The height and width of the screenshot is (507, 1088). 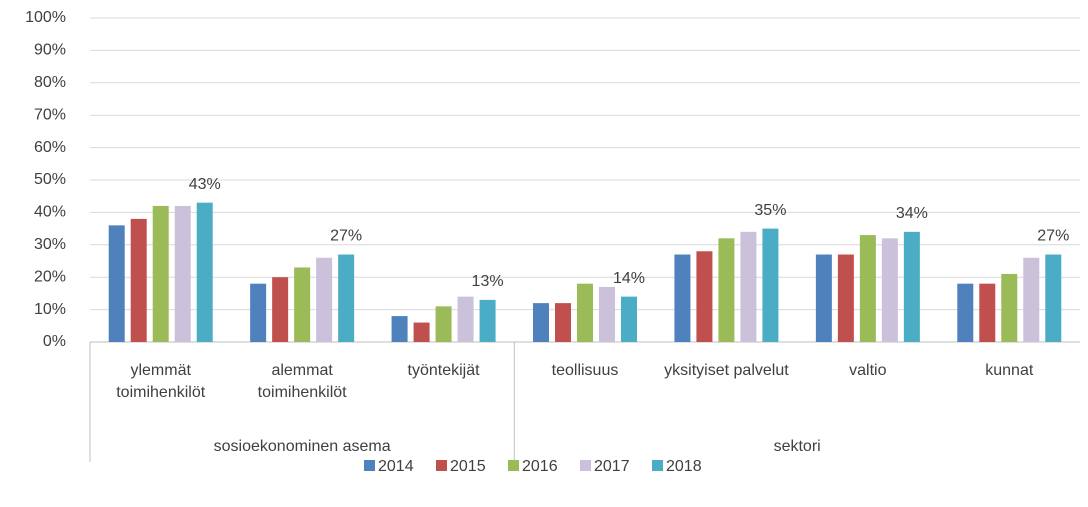 I want to click on y-tick-label: 100%, so click(x=45, y=17).